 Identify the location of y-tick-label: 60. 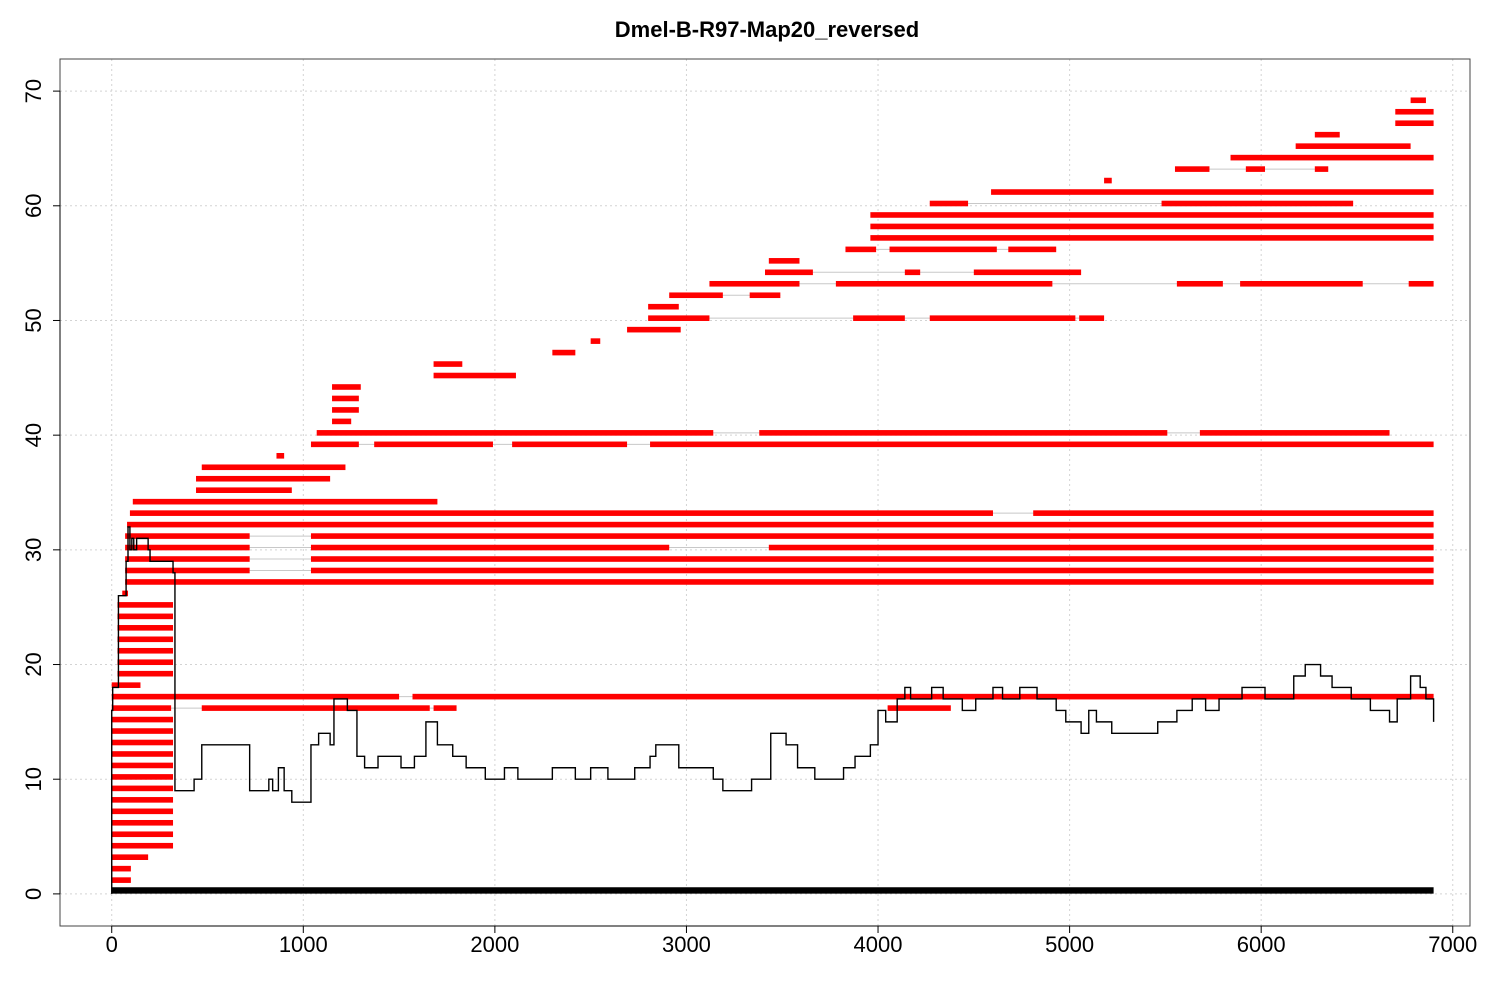
(33, 206).